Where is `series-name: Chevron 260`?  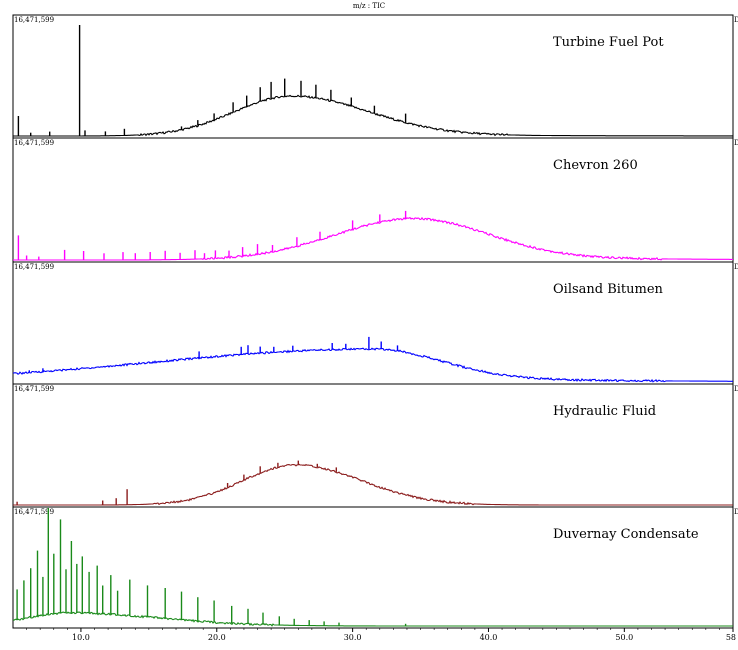 series-name: Chevron 260 is located at coordinates (595, 165).